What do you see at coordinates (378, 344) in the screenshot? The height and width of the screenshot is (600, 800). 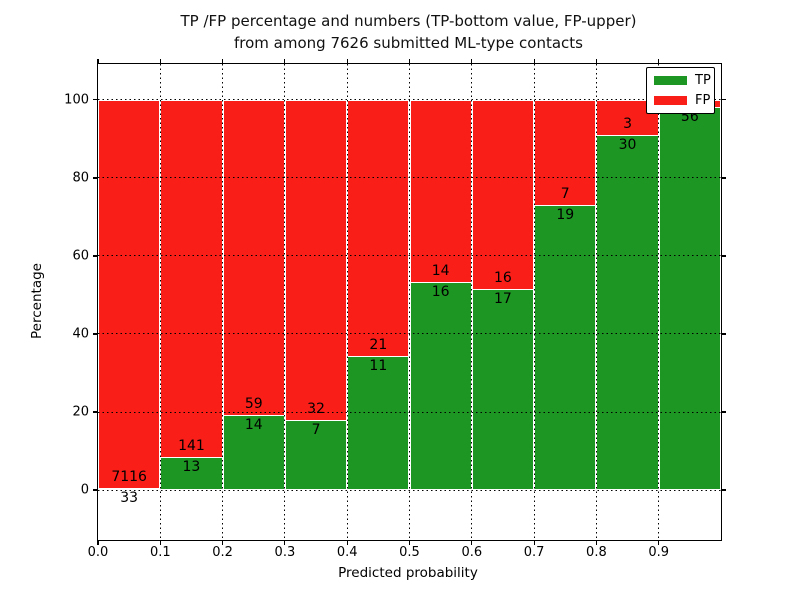 I see `fp-count-label: 21` at bounding box center [378, 344].